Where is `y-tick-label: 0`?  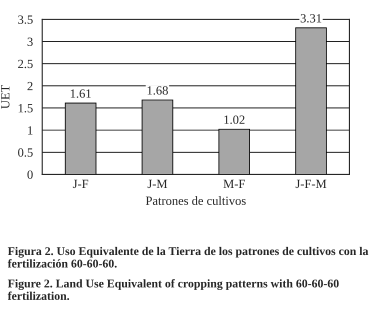
y-tick-label: 0 is located at coordinates (30, 174).